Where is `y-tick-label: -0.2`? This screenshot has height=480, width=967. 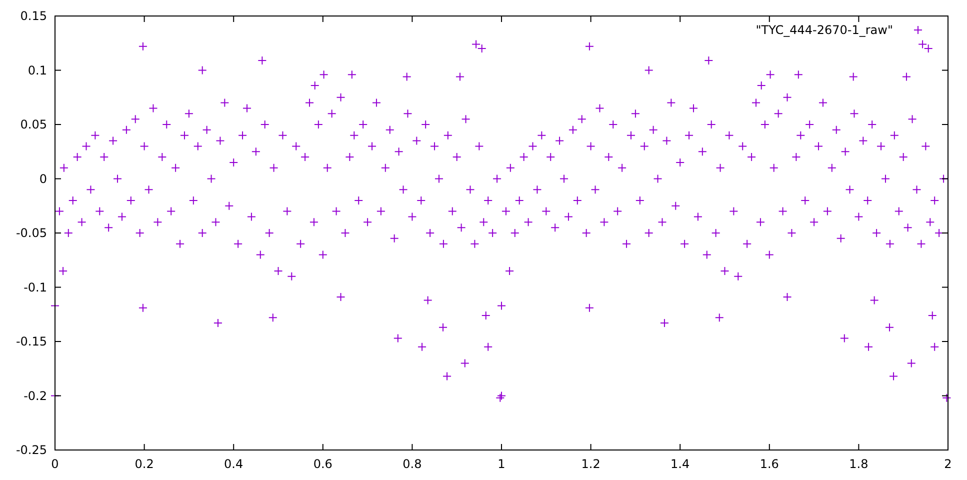 y-tick-label: -0.2 is located at coordinates (35, 395).